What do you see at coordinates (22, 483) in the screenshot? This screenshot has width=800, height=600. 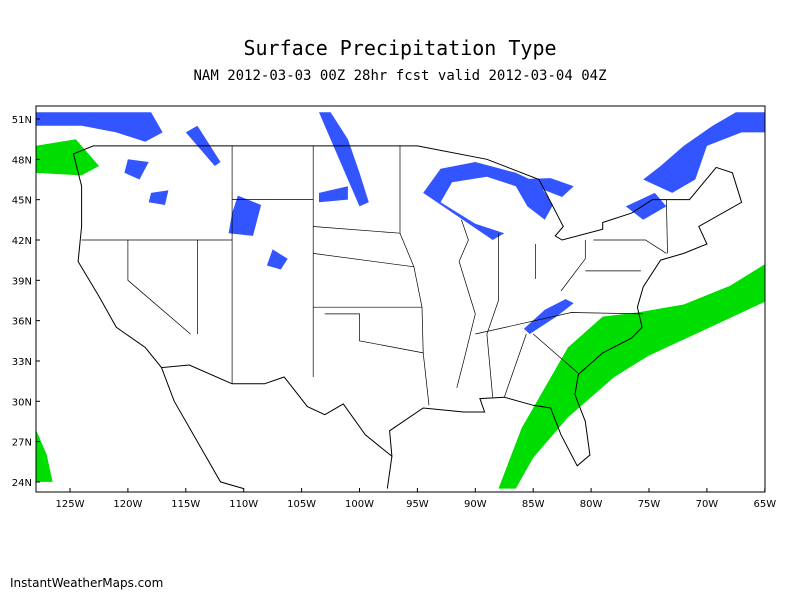 I see `lat-label: 24N` at bounding box center [22, 483].